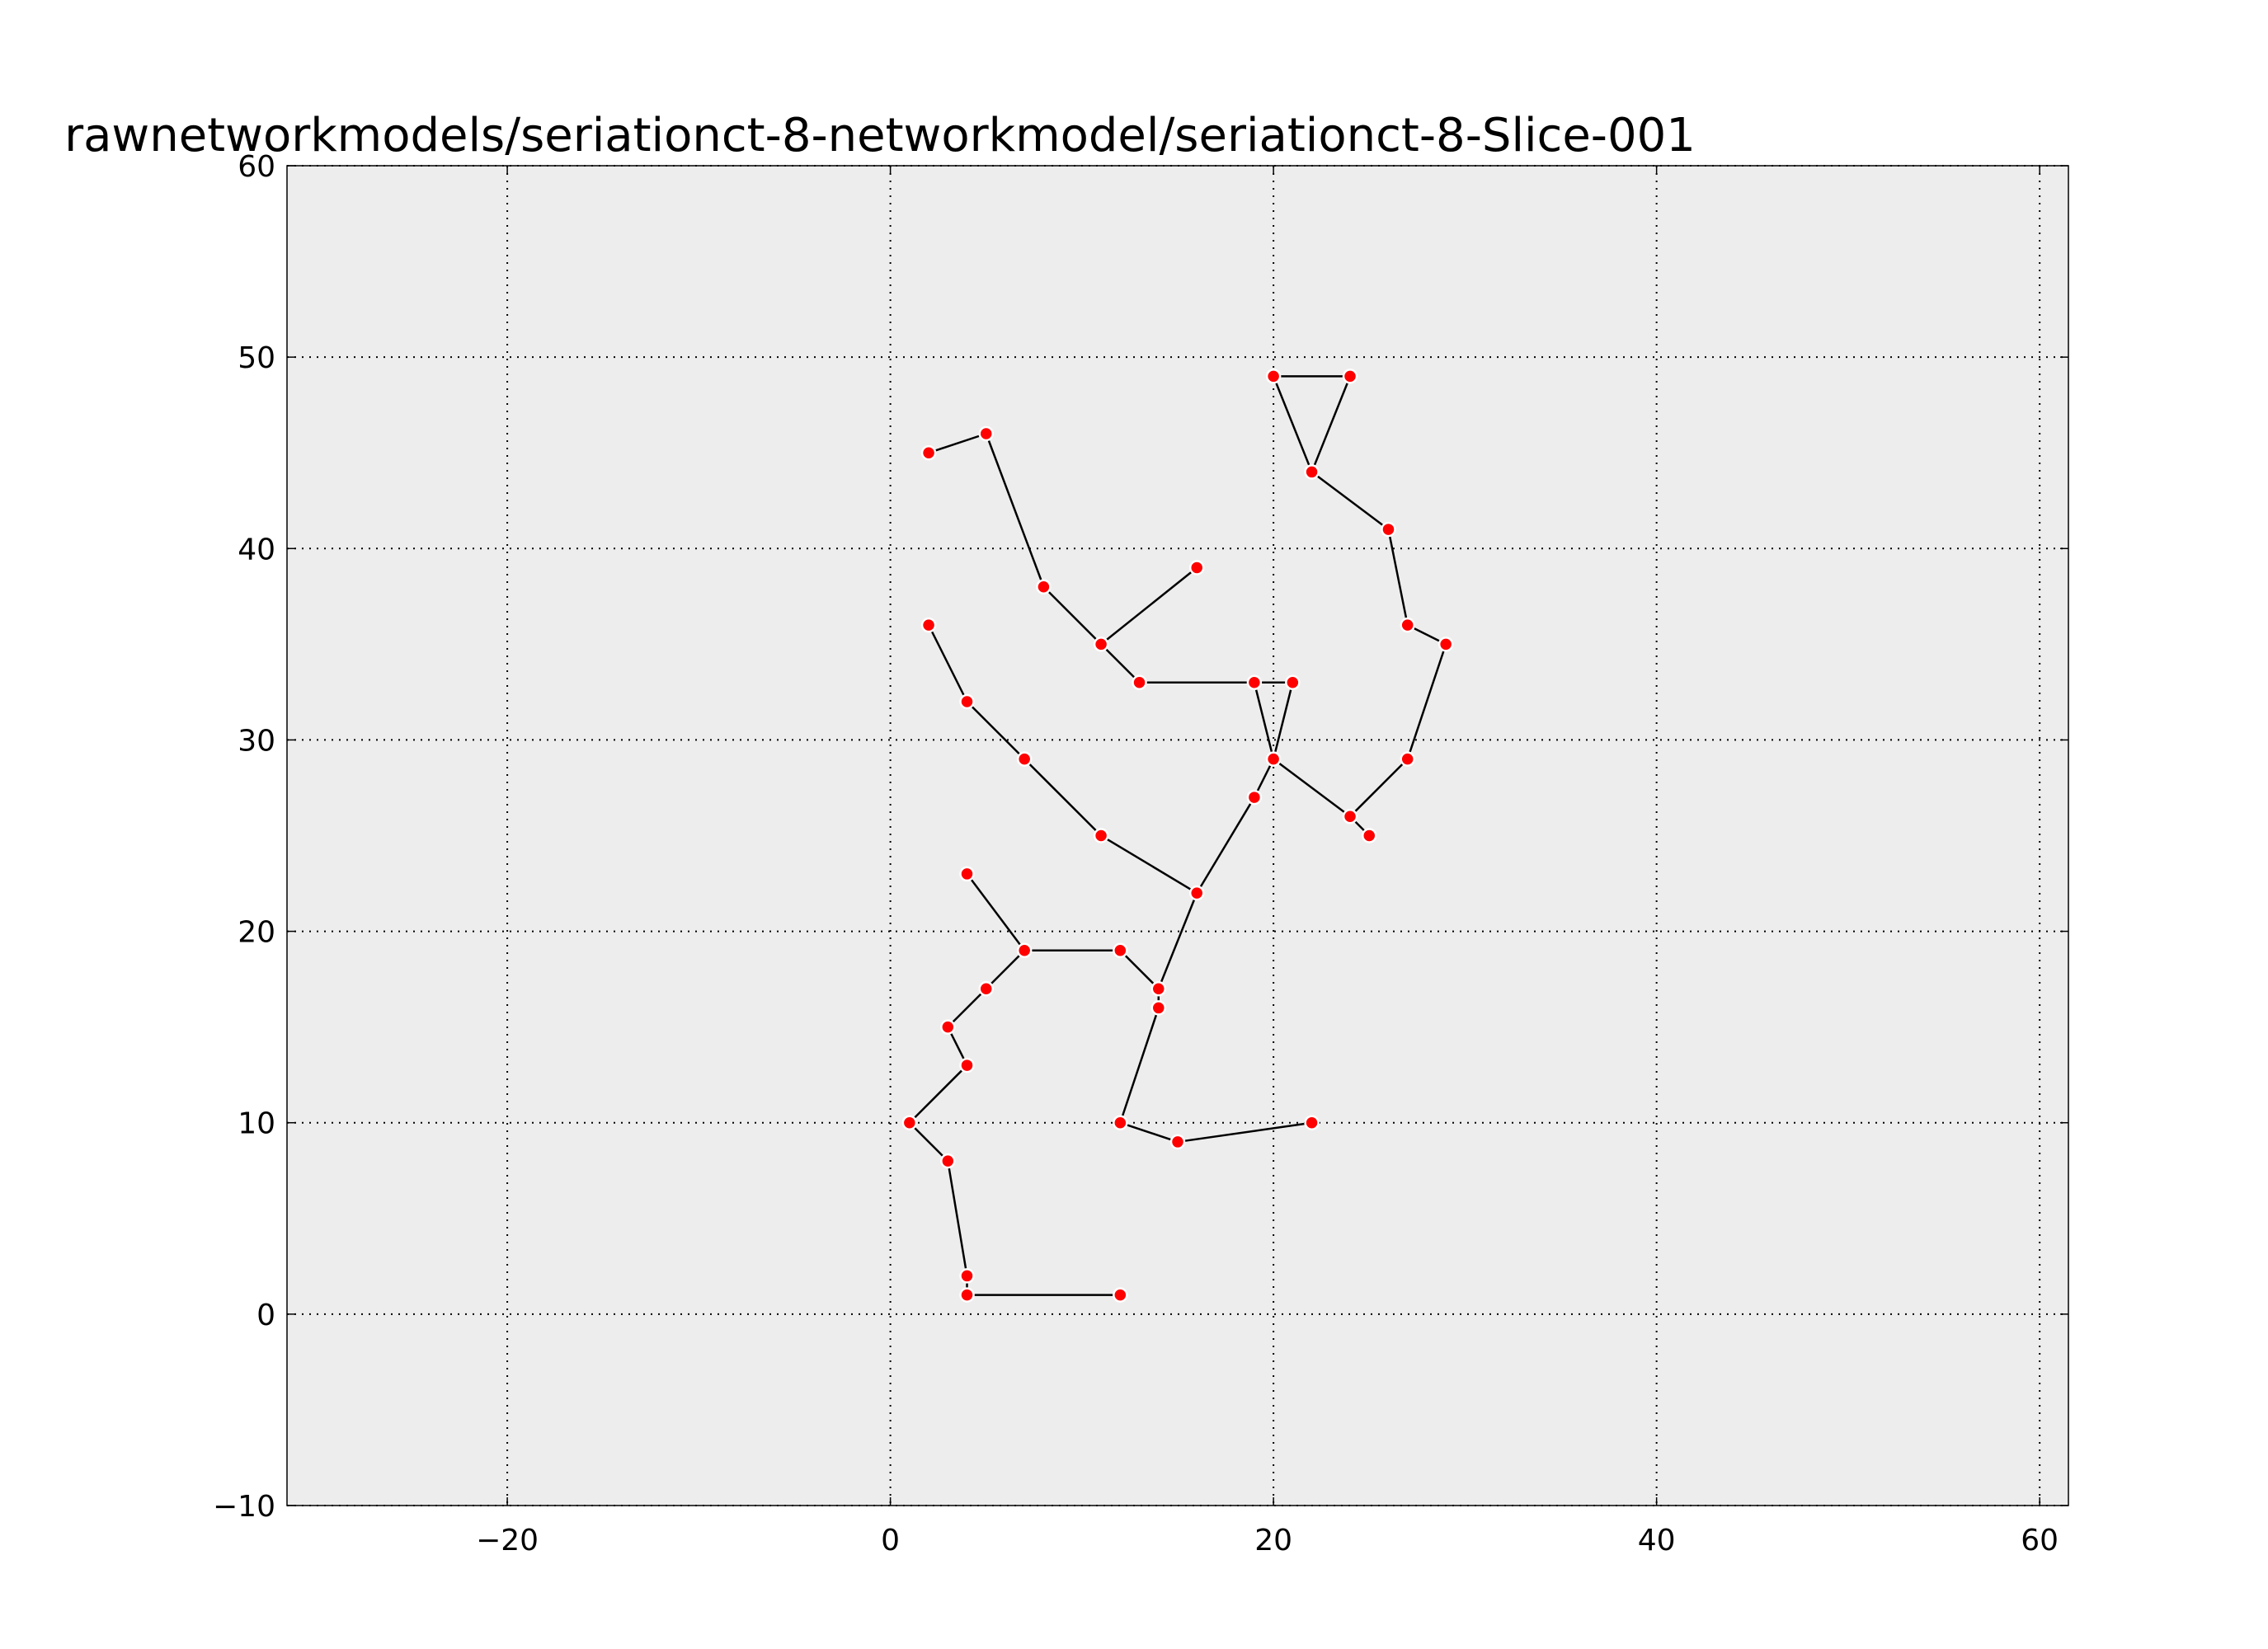  I want to click on x-tick-label: 0, so click(890, 1540).